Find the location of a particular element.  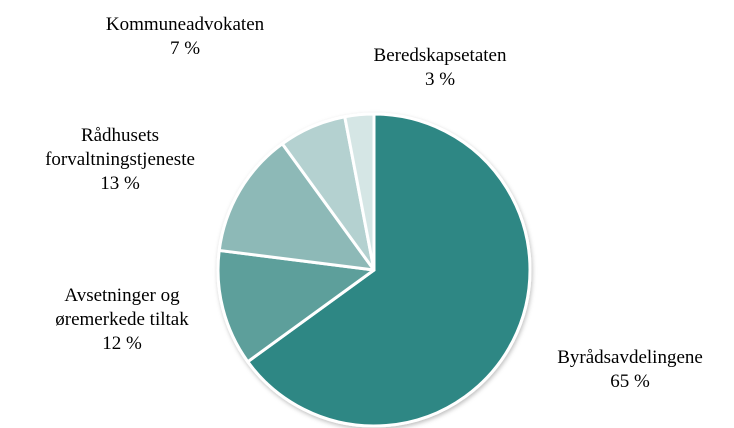

category-name: Beredskapsetaten is located at coordinates (440, 55).